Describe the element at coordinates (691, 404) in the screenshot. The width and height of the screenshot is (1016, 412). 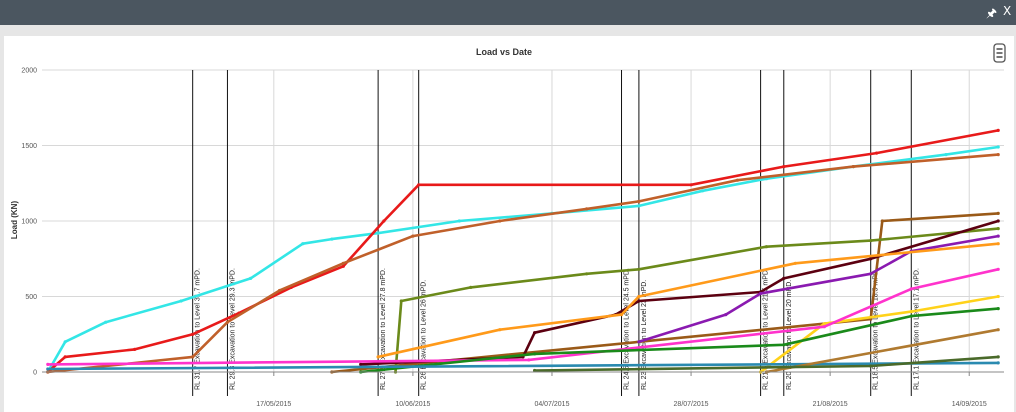
I see `x-tick-label: 28/07/2015` at that location.